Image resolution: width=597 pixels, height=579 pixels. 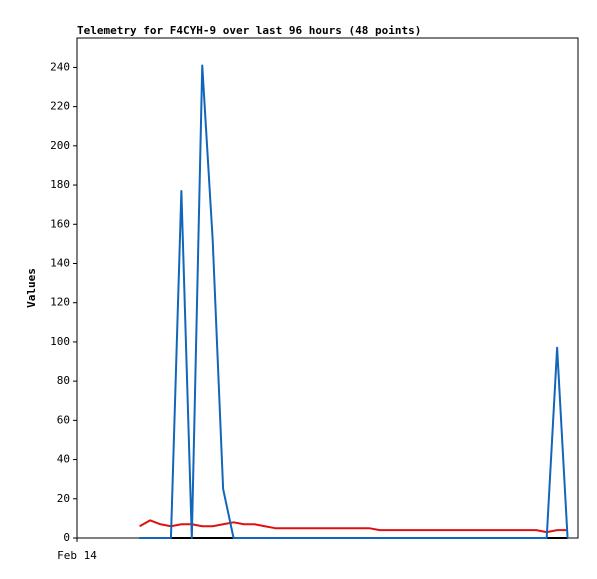 I want to click on y-tick-label: 60, so click(x=63, y=419).